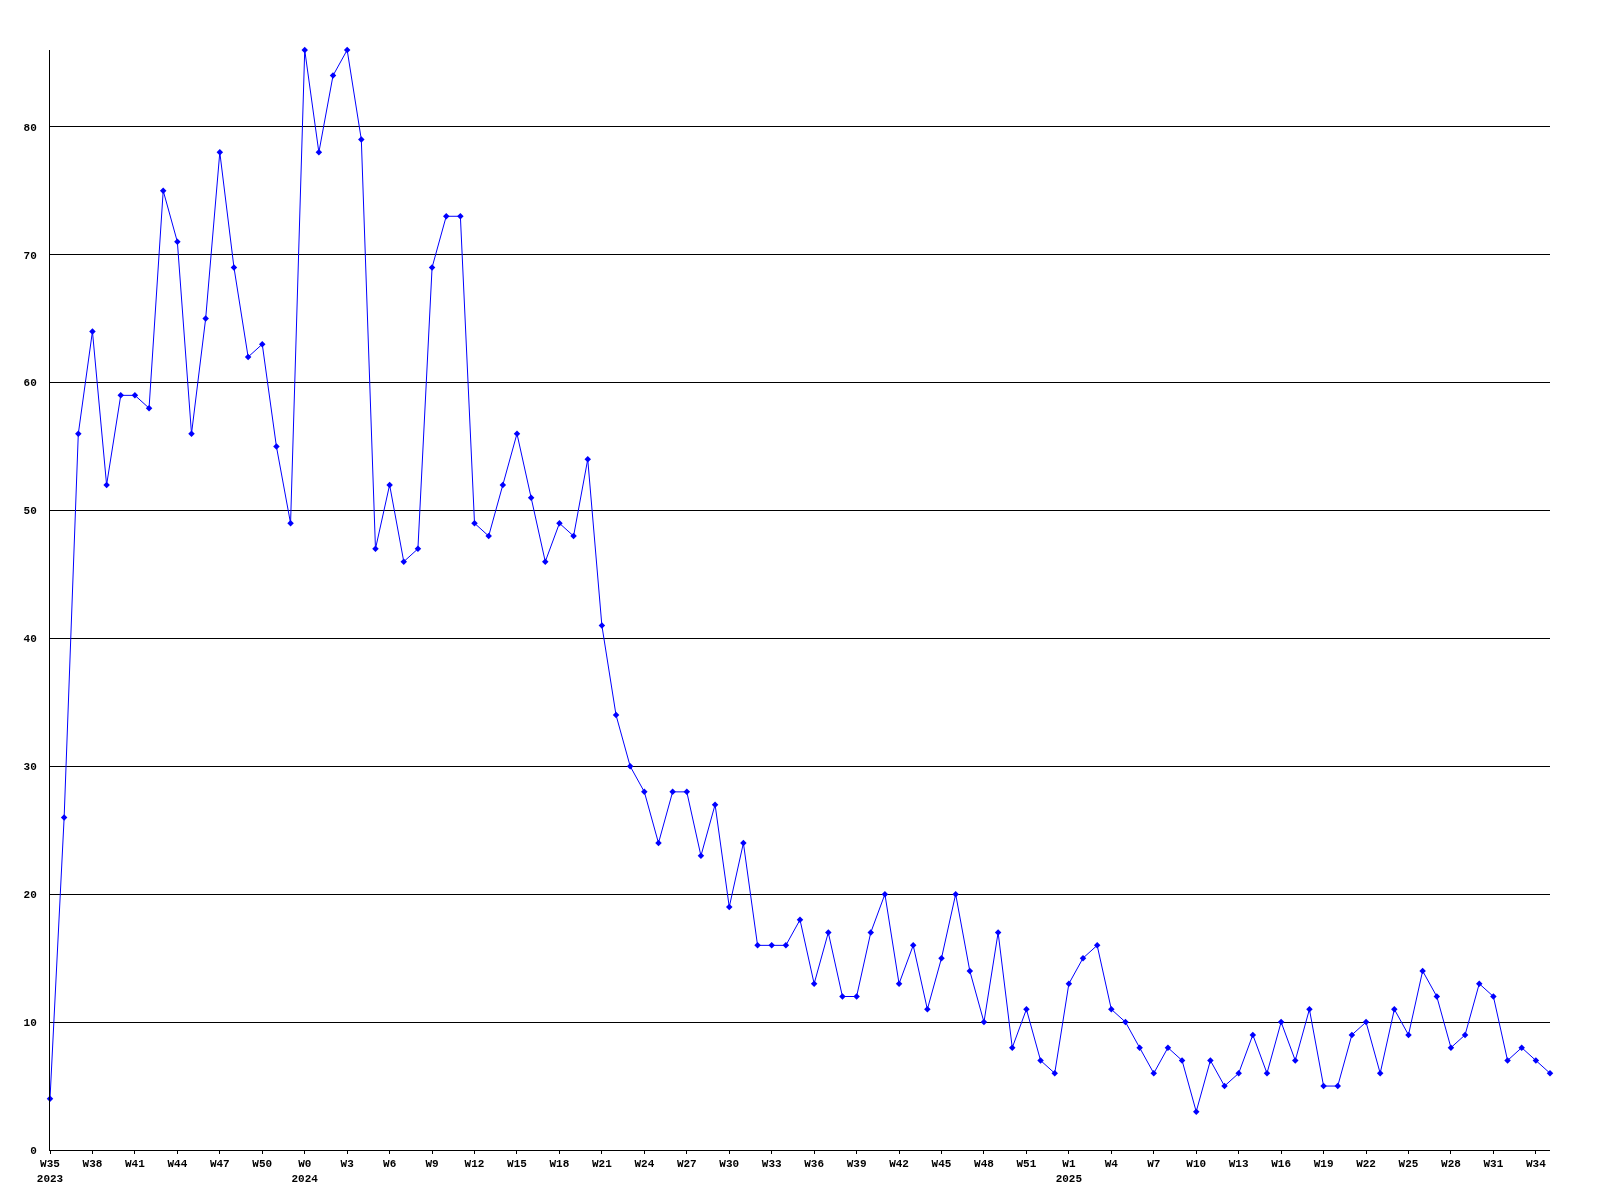 The width and height of the screenshot is (1600, 1200). What do you see at coordinates (1451, 1164) in the screenshot?
I see `x-tick-label: W28` at bounding box center [1451, 1164].